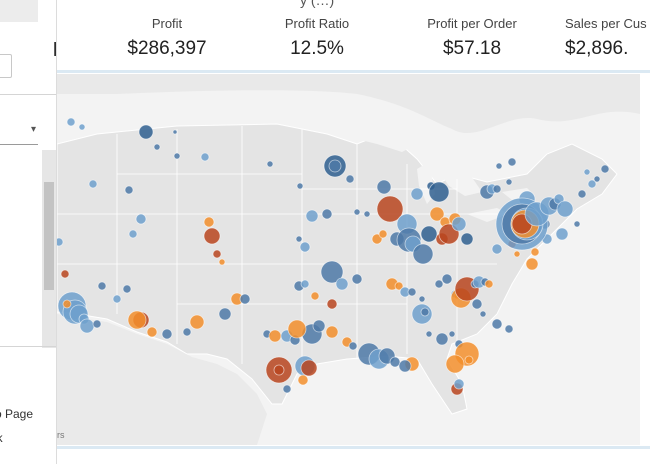 This screenshot has width=650, height=464. What do you see at coordinates (19, 132) in the screenshot?
I see `sidebar-dropdown: ▾` at bounding box center [19, 132].